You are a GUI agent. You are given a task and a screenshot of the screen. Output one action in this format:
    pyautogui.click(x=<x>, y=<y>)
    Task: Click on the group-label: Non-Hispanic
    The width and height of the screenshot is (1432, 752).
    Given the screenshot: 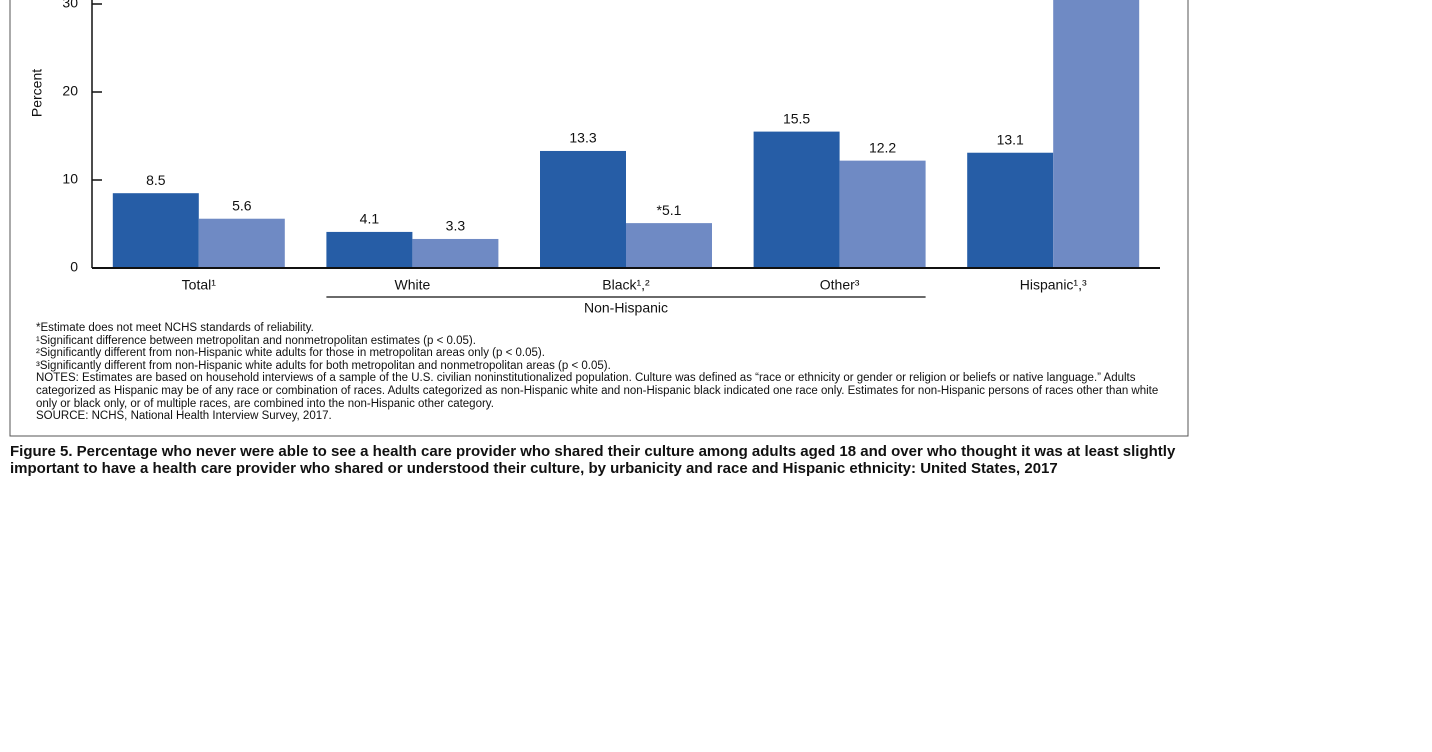 What is the action you would take?
    pyautogui.click(x=626, y=308)
    